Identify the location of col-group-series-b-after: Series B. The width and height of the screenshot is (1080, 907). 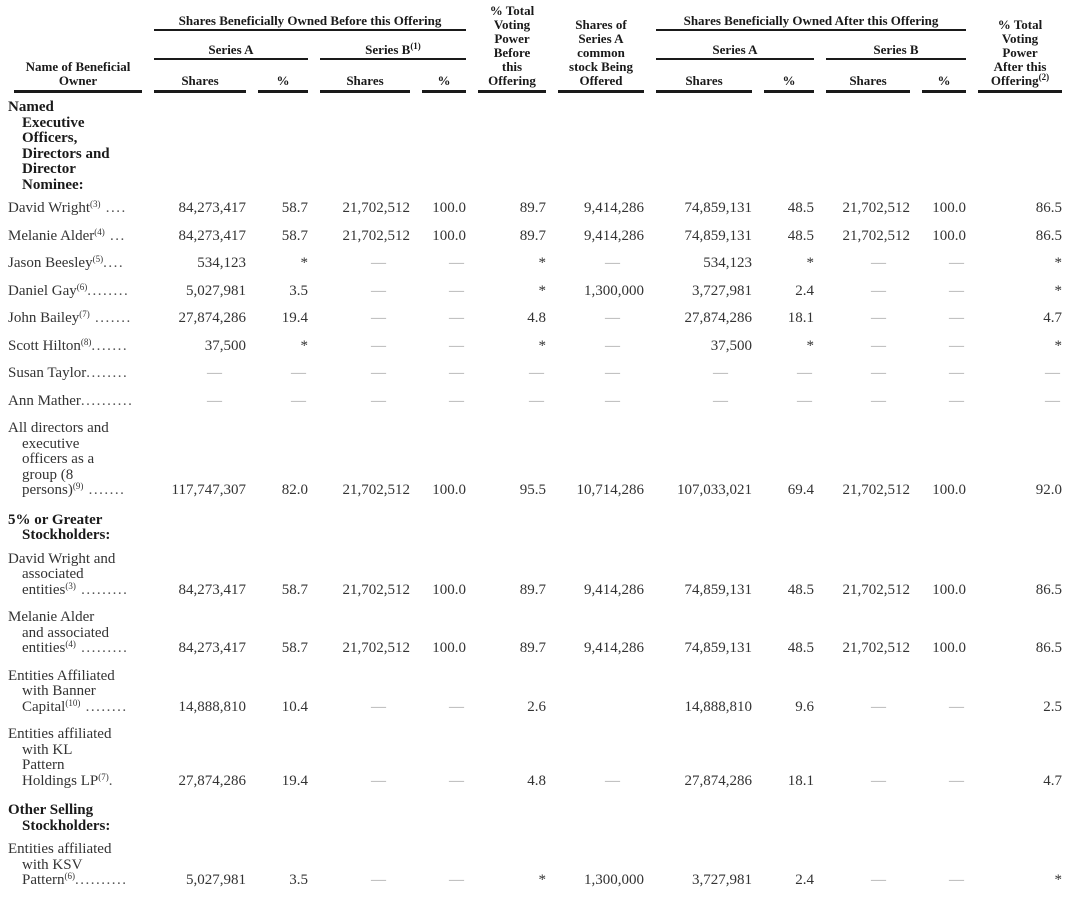
(896, 46).